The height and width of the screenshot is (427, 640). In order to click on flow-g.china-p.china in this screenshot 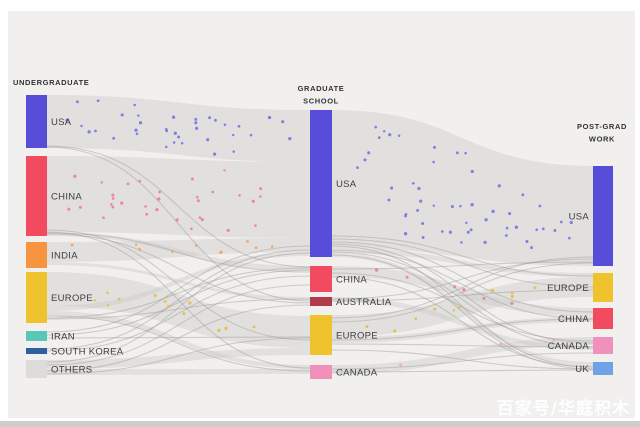, I will do `click(462, 291)`.